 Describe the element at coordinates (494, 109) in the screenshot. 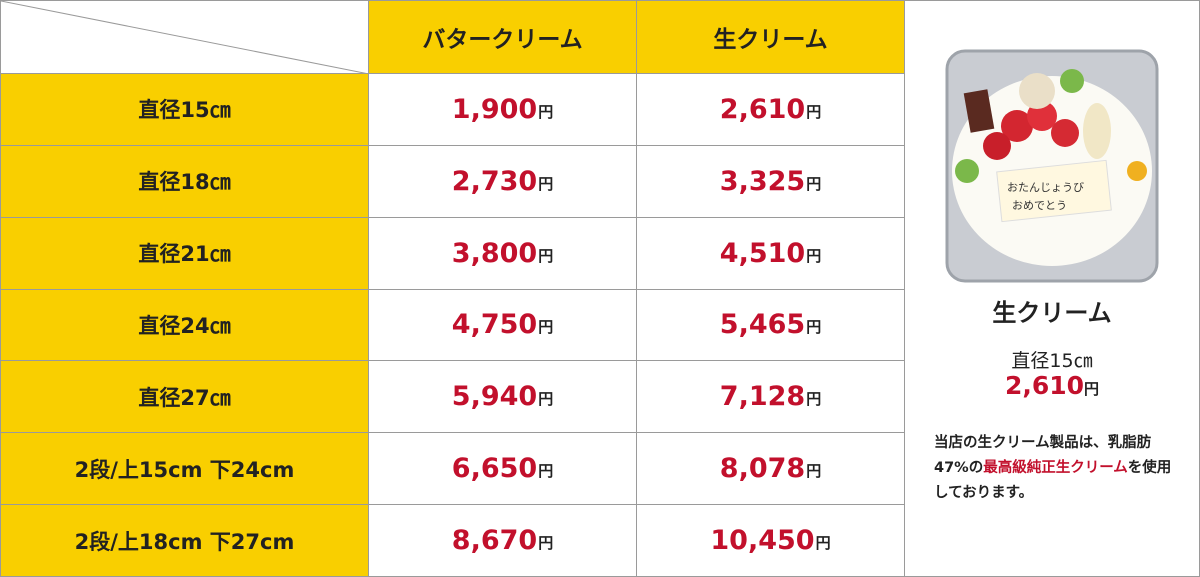

I see `price: 1,900` at that location.